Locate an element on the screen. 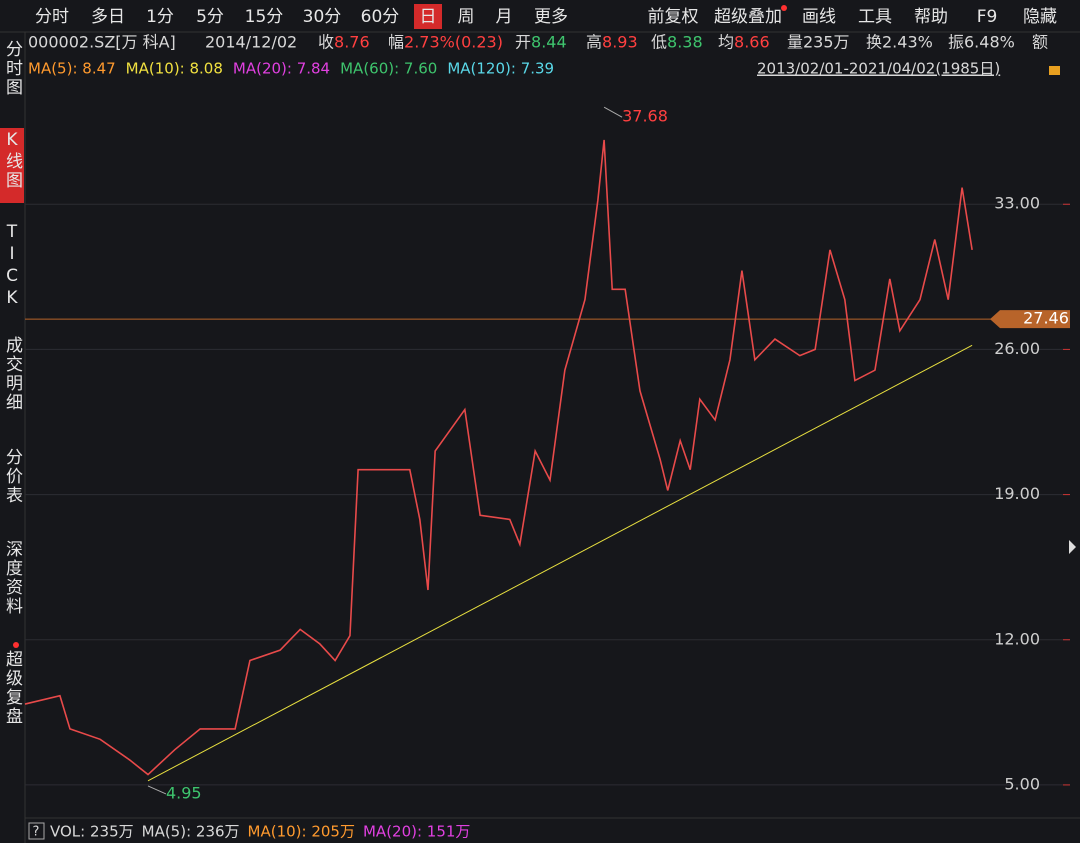 The height and width of the screenshot is (843, 1080). info-label: 收 is located at coordinates (326, 42).